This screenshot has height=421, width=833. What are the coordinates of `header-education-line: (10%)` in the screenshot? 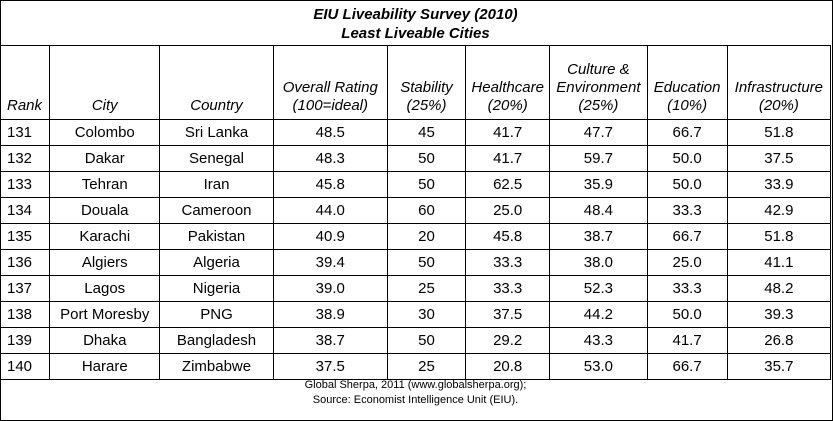 It's located at (687, 105).